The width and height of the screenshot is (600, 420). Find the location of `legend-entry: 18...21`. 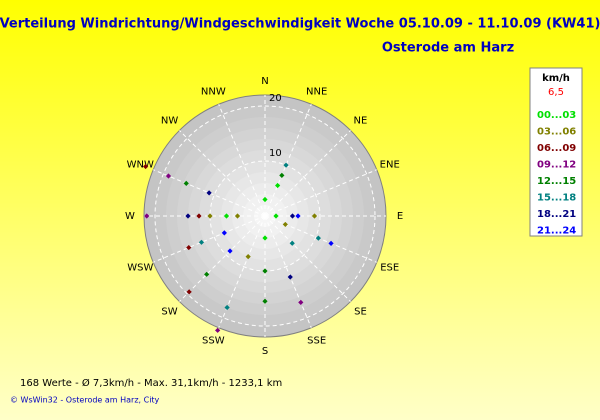

legend-entry: 18...21 is located at coordinates (556, 214).